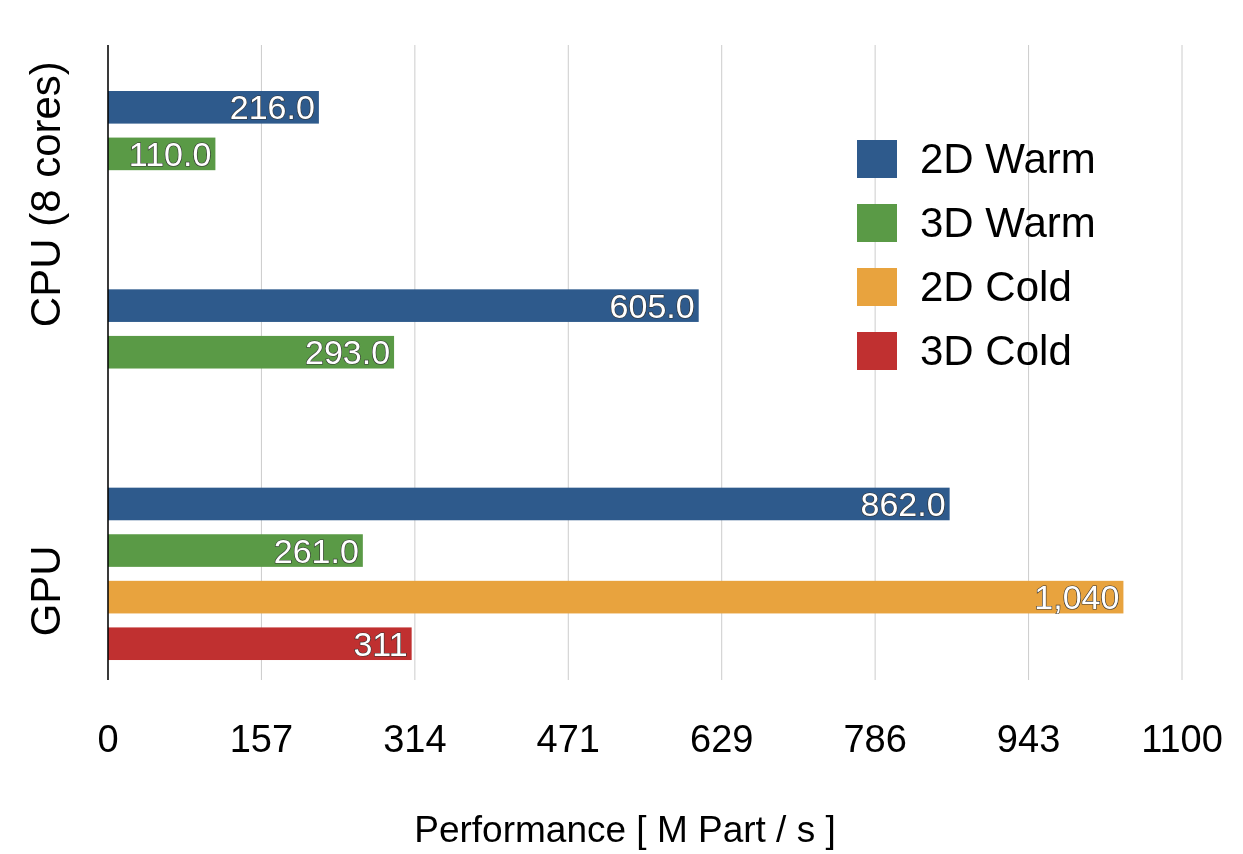  What do you see at coordinates (568, 739) in the screenshot?
I see `x-tick-label: 471` at bounding box center [568, 739].